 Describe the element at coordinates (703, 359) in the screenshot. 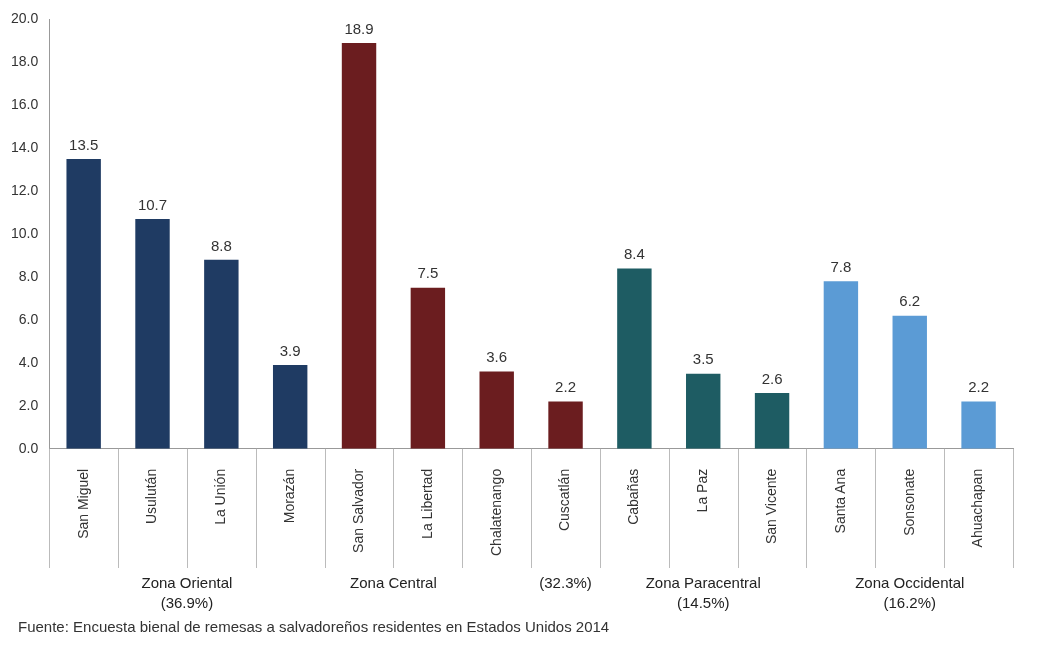

I see `data-label: 3.5` at that location.